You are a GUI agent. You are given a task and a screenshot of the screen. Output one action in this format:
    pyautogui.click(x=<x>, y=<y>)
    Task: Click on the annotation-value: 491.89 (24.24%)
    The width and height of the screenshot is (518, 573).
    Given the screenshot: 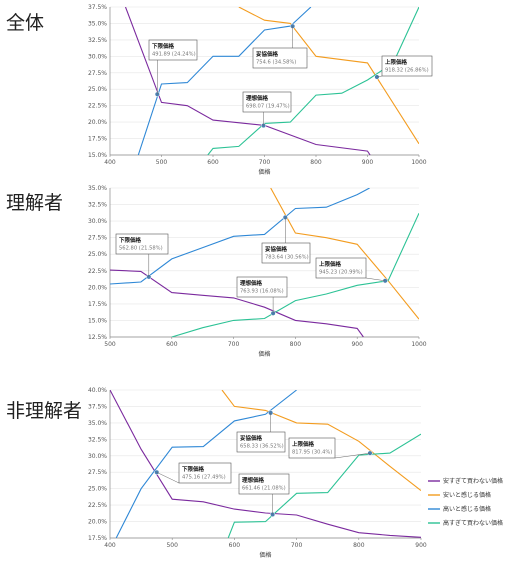 What is the action you would take?
    pyautogui.click(x=174, y=55)
    